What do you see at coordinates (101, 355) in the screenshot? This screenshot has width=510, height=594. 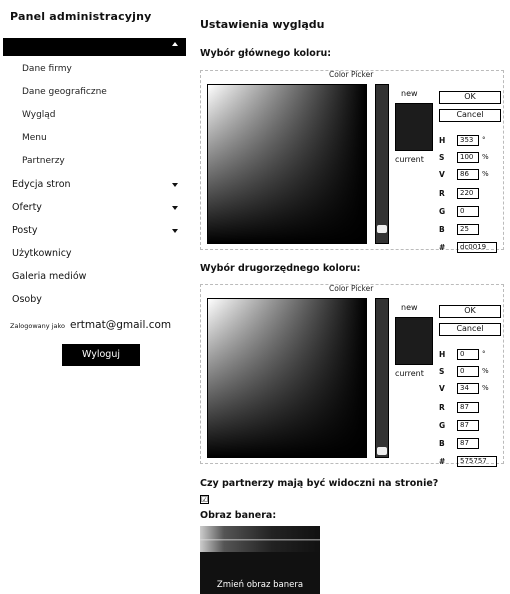 I see `logout-button: Wyloguj` at bounding box center [101, 355].